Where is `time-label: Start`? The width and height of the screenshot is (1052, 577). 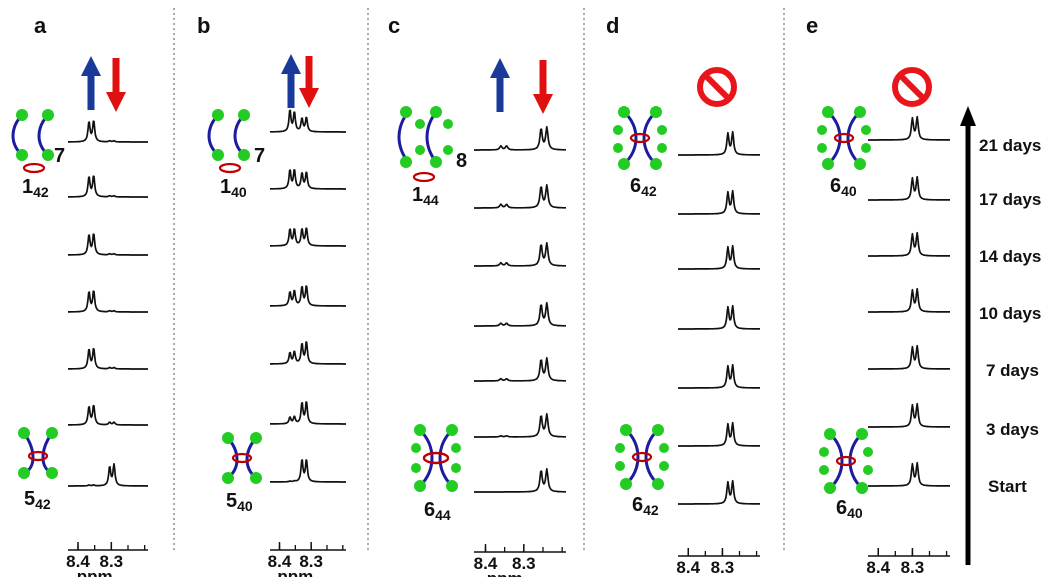 time-label: Start is located at coordinates (1007, 486).